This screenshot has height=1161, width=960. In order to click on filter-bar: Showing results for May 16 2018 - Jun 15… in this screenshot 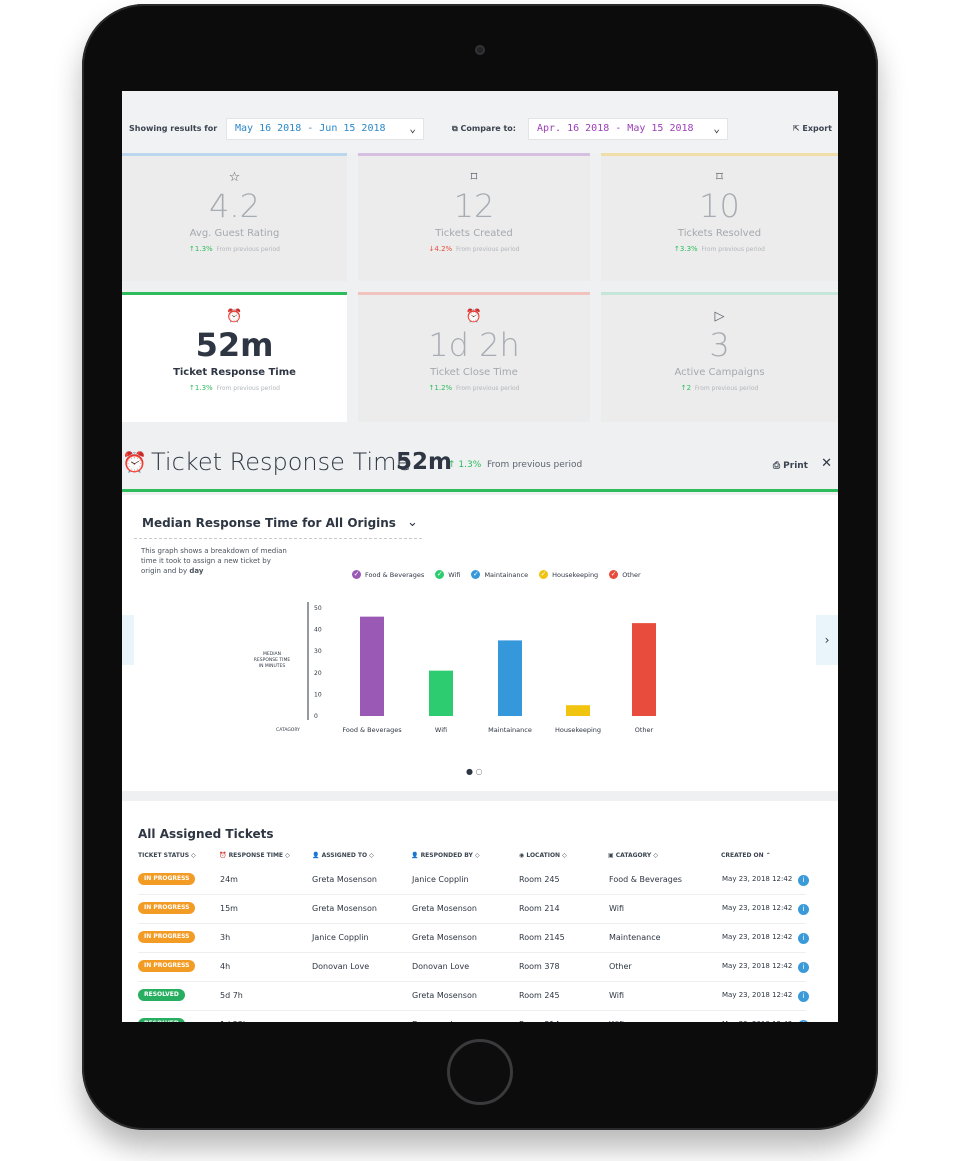, I will do `click(480, 122)`.